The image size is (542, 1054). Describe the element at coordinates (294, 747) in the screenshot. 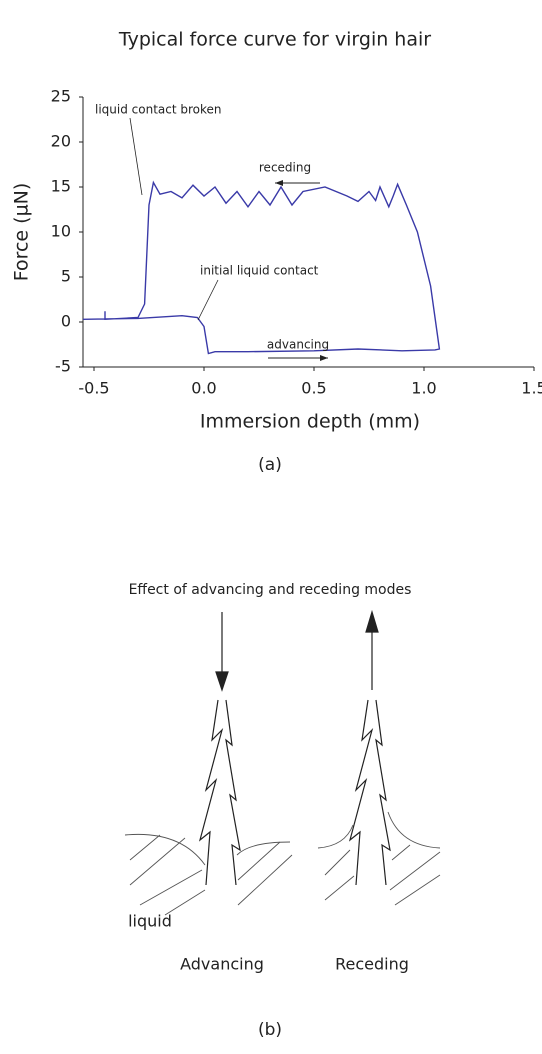

I see `hair-drawings` at that location.